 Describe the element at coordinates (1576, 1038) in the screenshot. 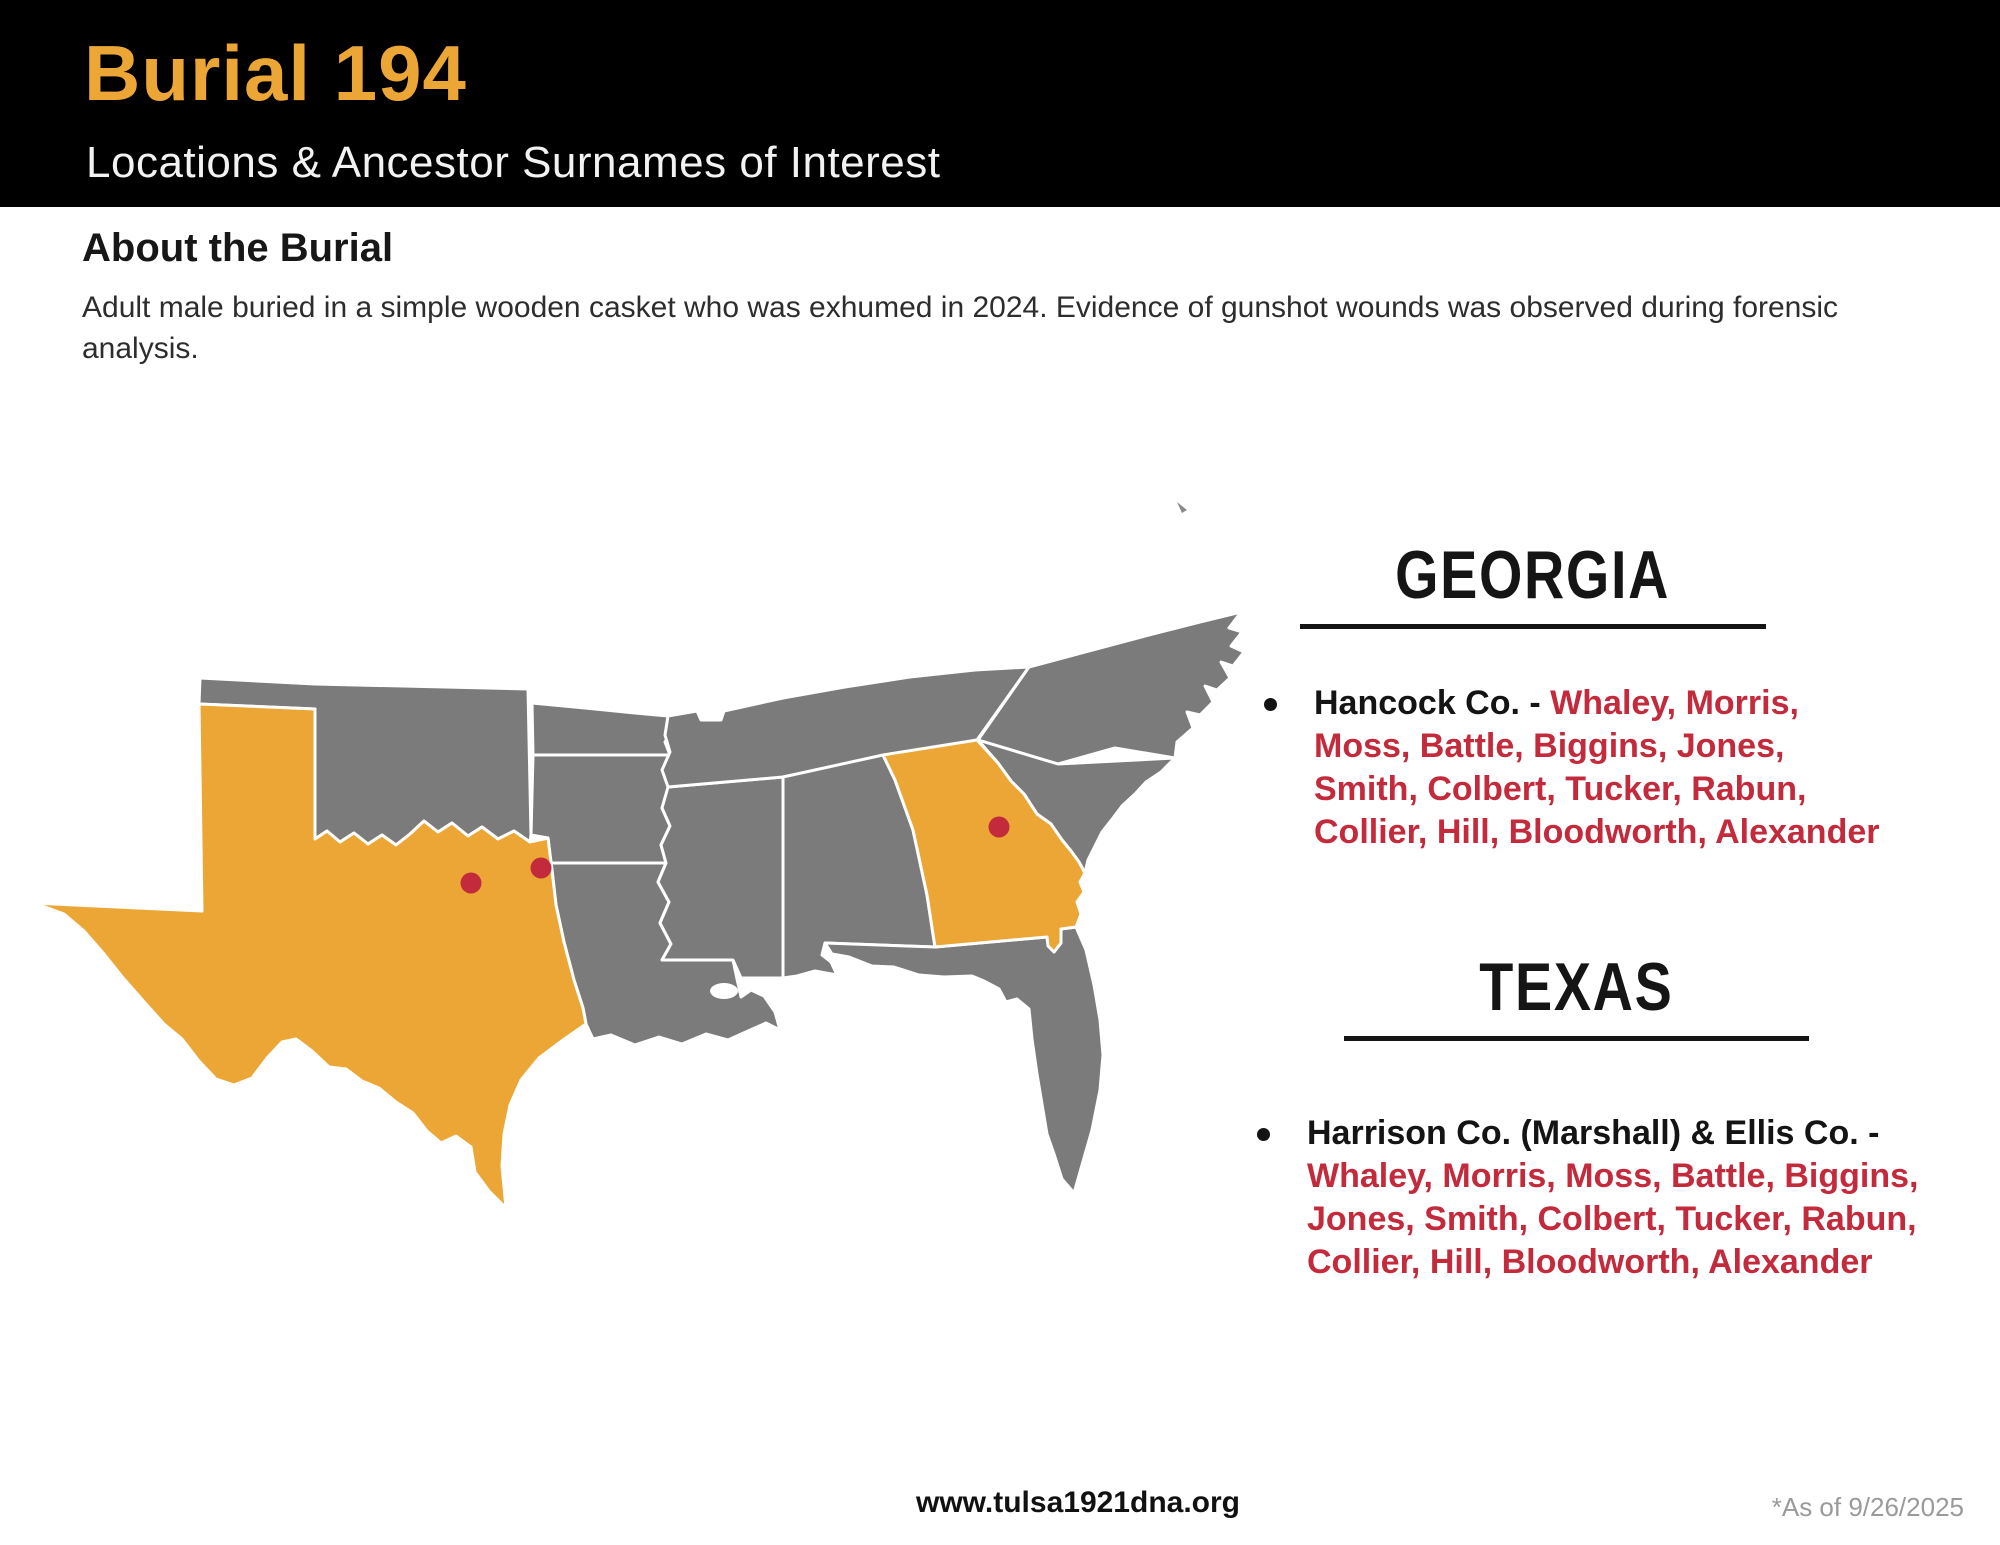

I see `texas-heading-rule` at that location.